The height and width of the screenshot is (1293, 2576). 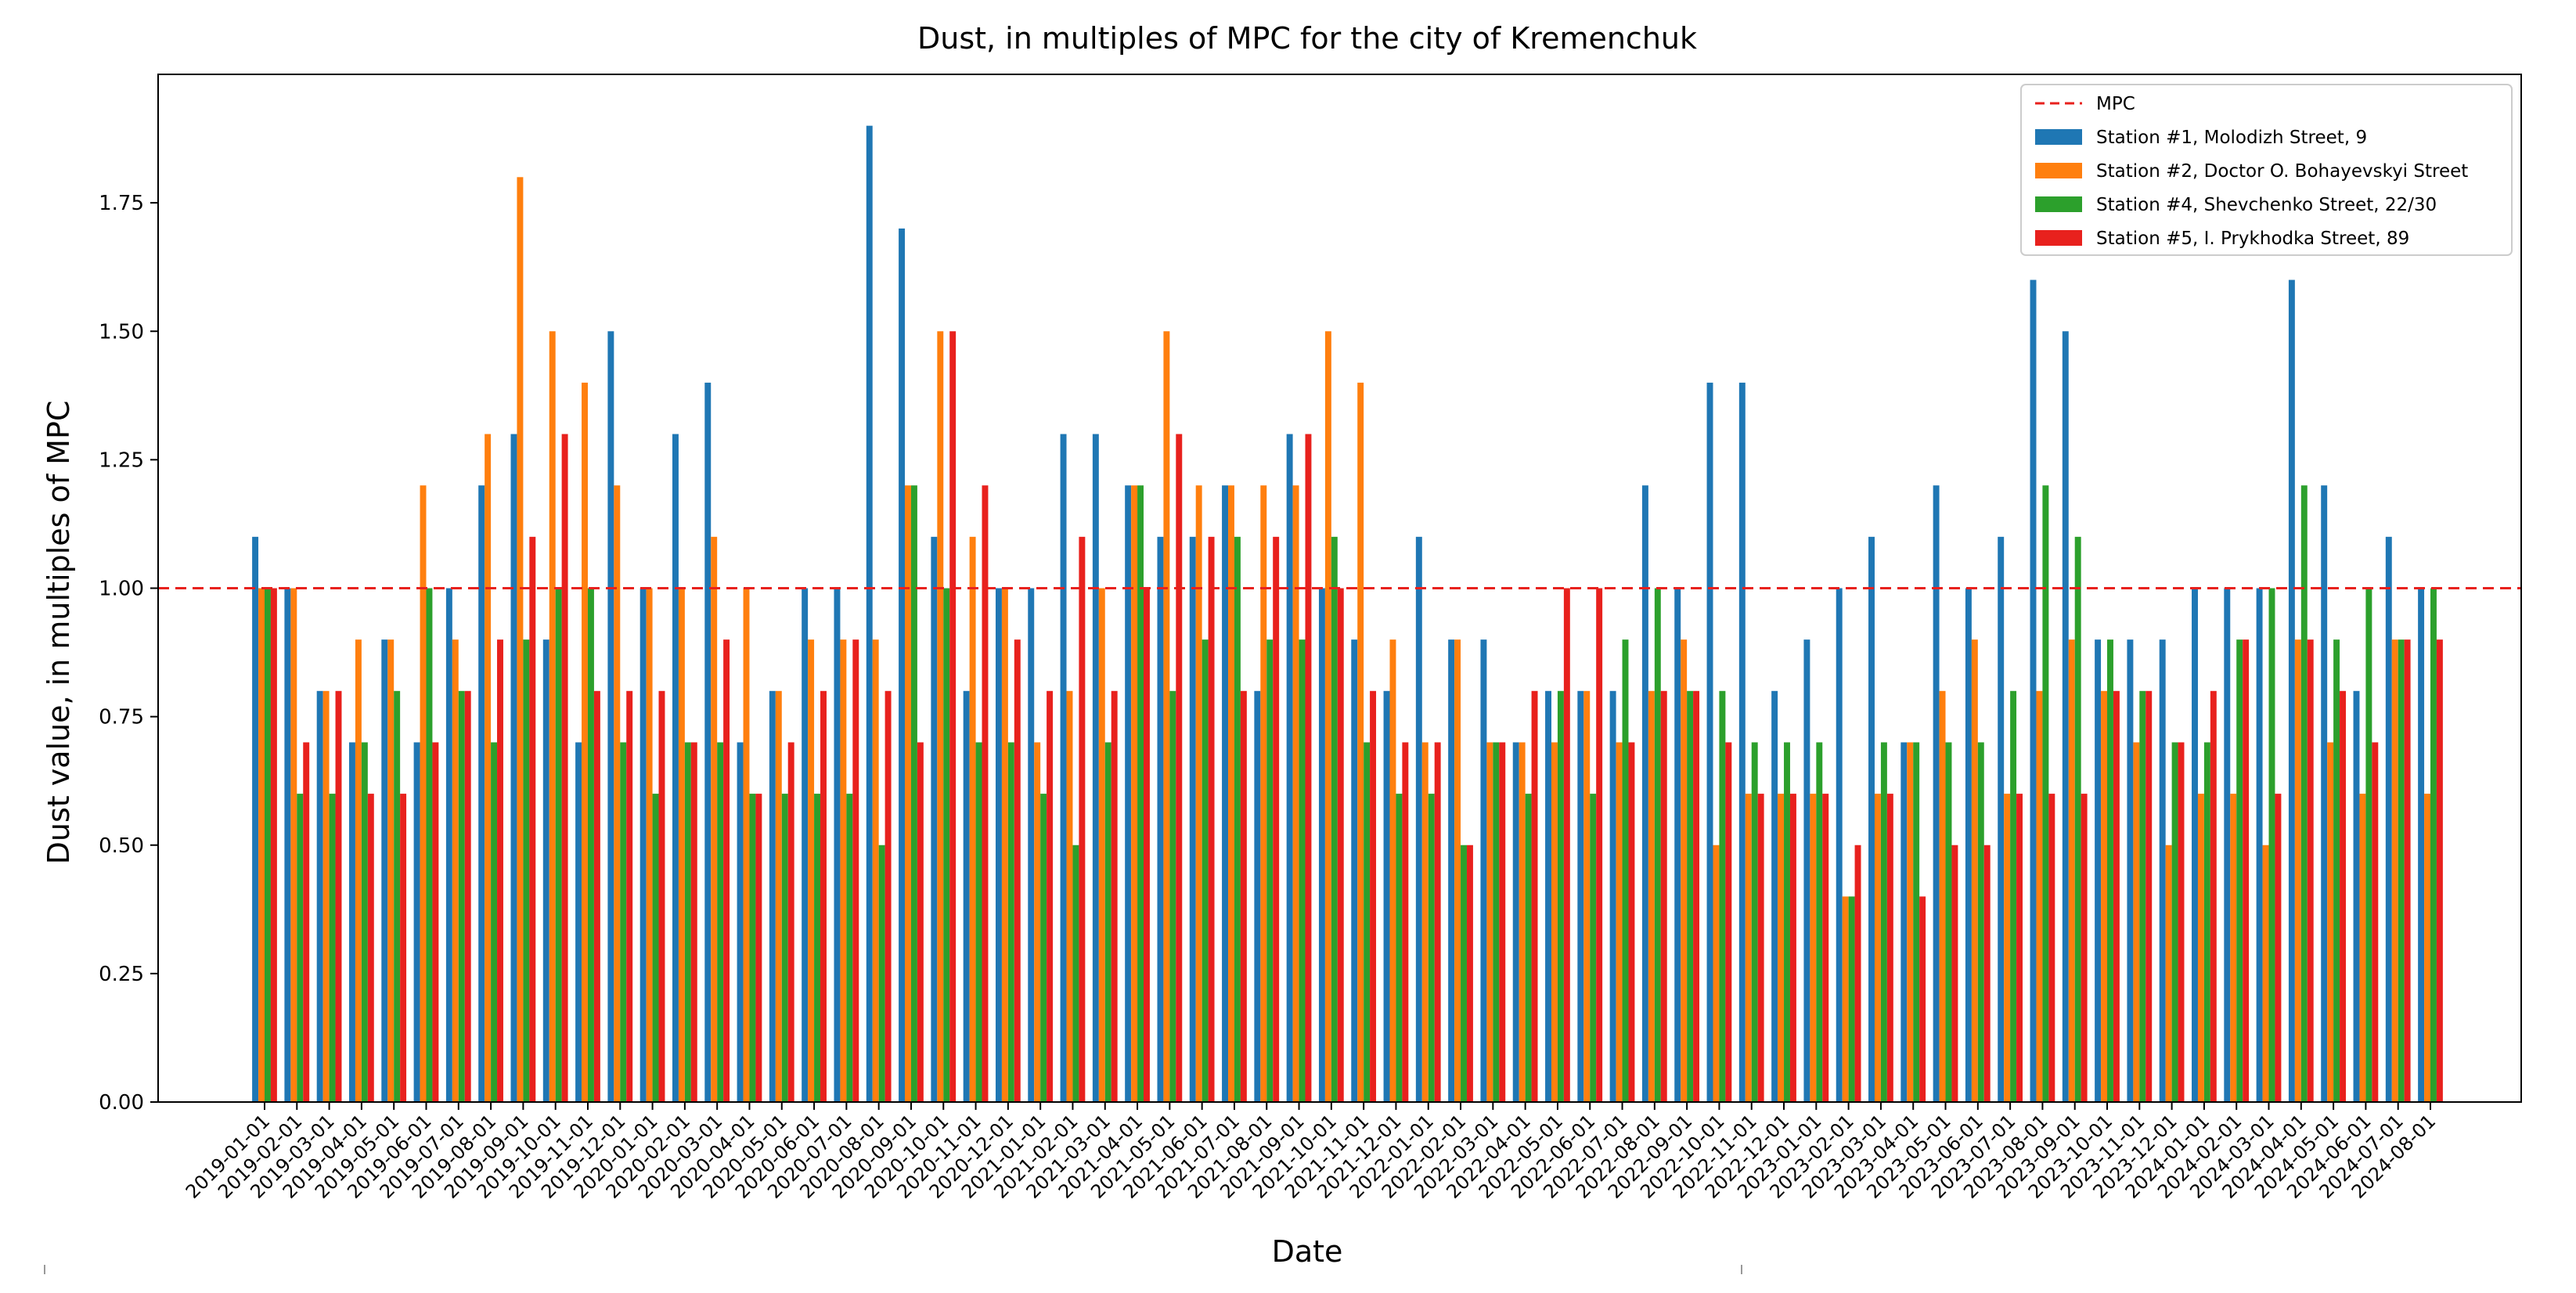 What do you see at coordinates (121, 332) in the screenshot?
I see `y-tick-label-1.50: 1.50` at bounding box center [121, 332].